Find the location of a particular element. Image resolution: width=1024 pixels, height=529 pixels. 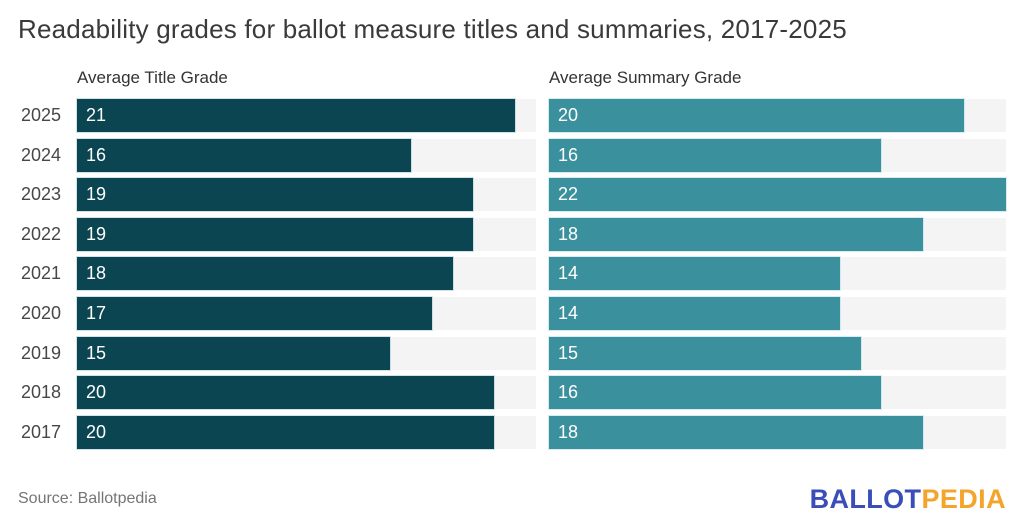

title-grade-track: 15 is located at coordinates (306, 353).